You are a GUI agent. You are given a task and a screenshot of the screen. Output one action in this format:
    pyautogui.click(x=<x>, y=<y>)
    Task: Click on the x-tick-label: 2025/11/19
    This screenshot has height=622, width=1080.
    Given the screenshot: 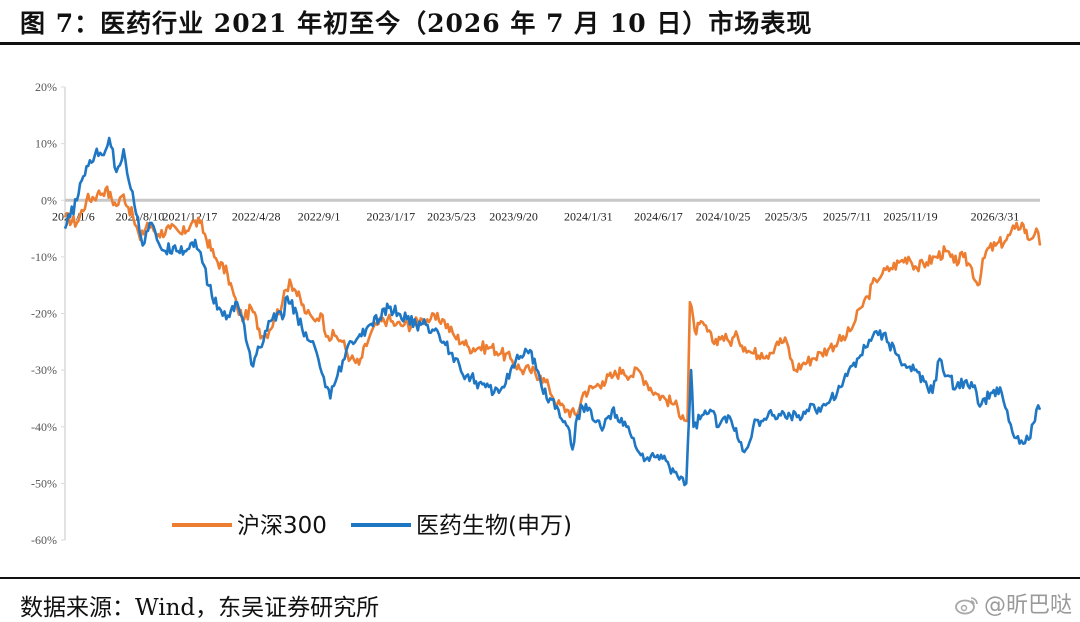 What is the action you would take?
    pyautogui.click(x=910, y=216)
    